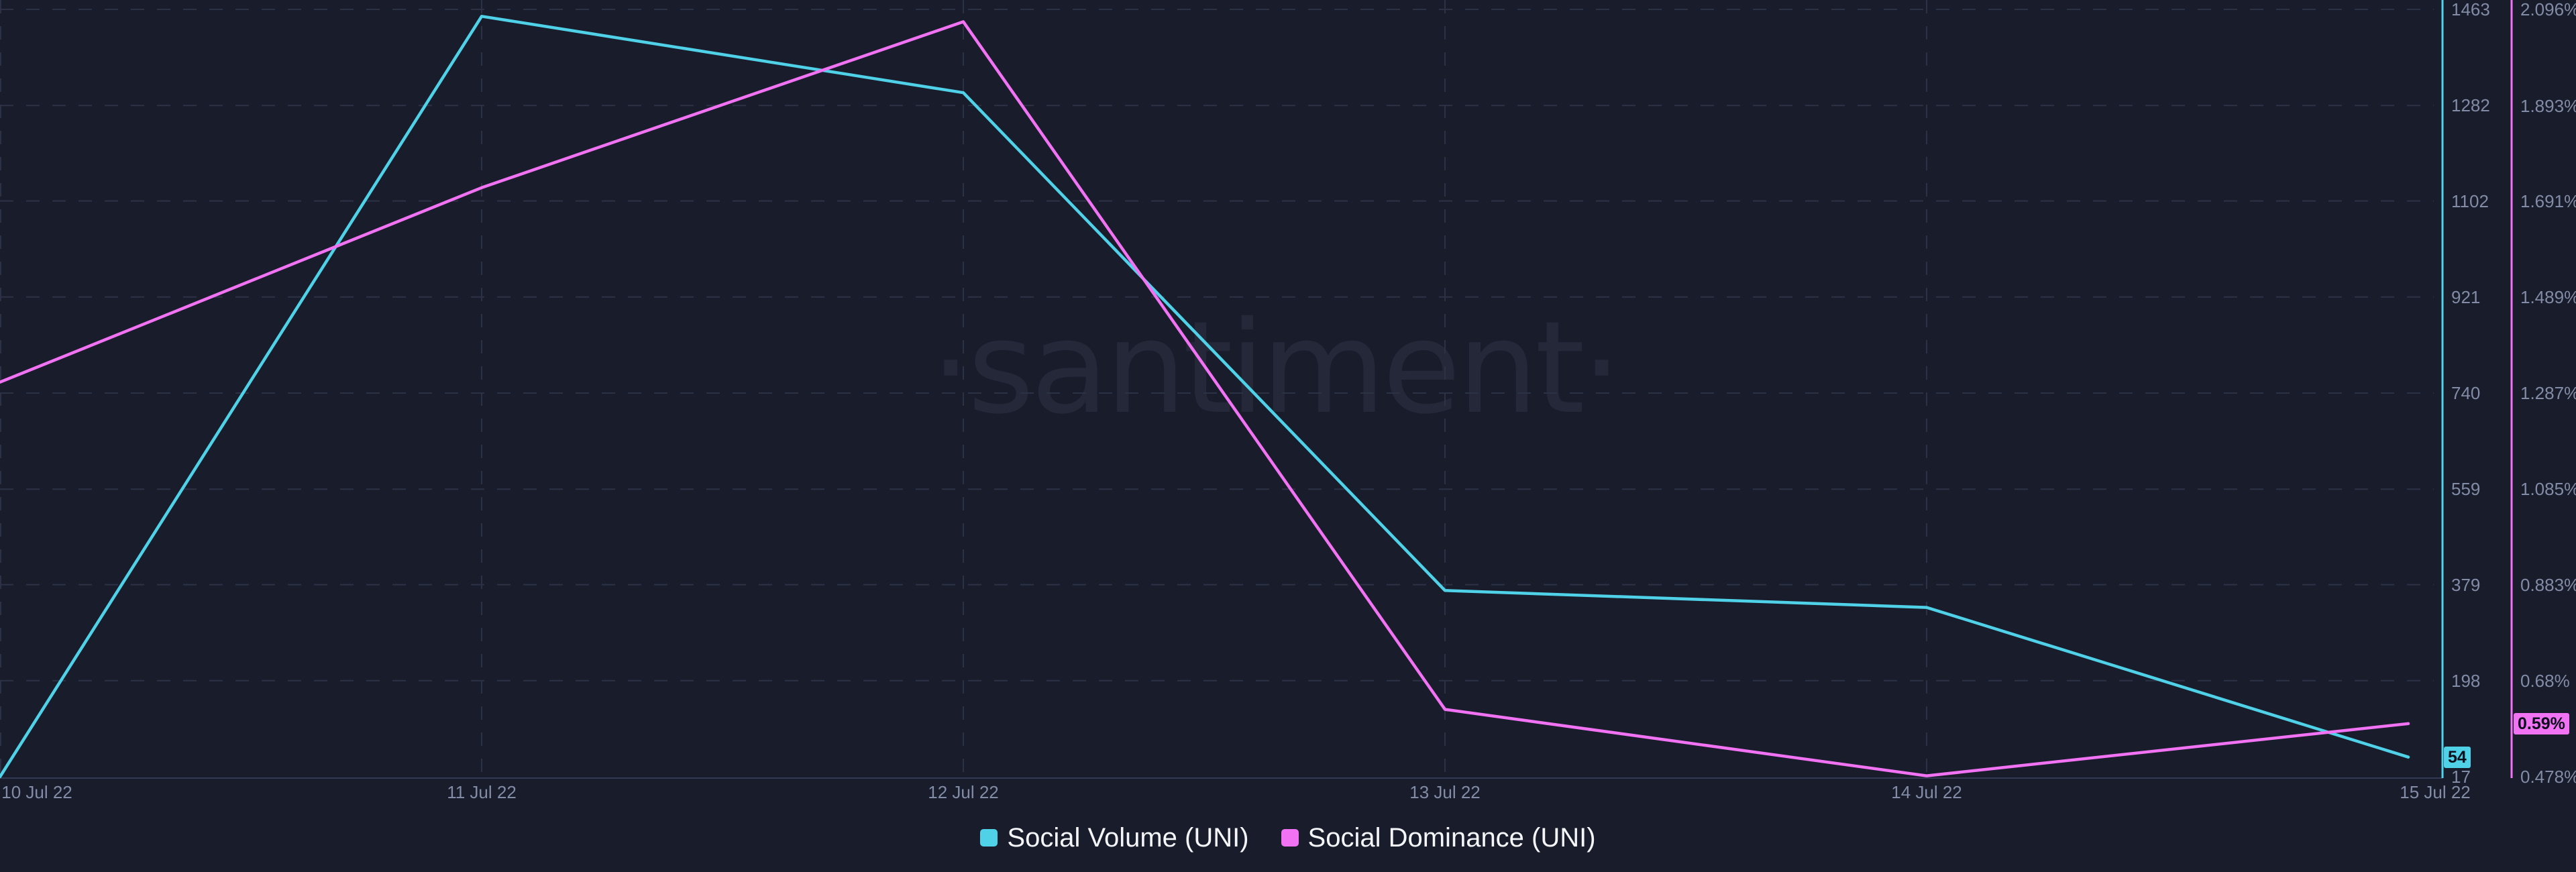  I want to click on social-volume-swatch-icon, so click(989, 838).